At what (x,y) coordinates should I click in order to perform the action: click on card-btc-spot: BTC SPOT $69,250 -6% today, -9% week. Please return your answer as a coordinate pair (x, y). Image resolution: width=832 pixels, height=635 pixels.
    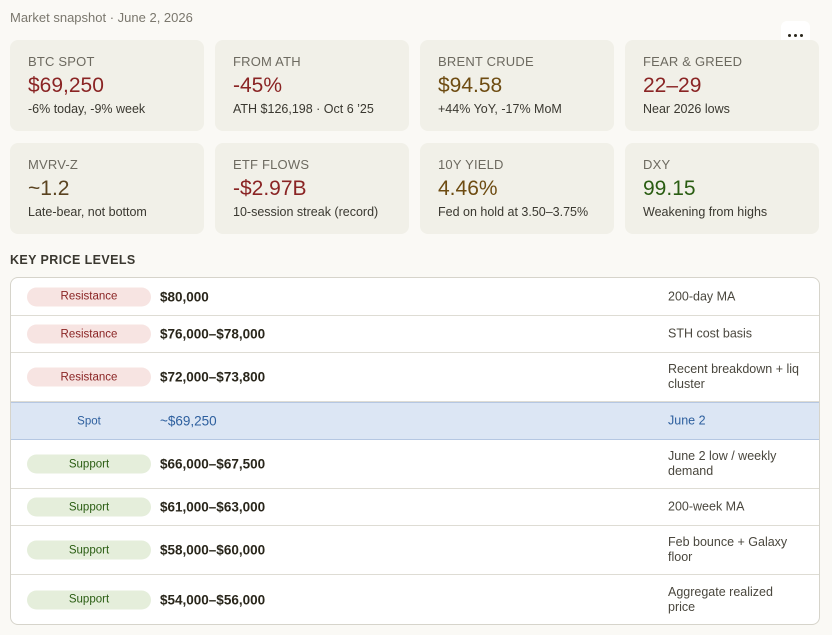
    Looking at the image, I should click on (107, 85).